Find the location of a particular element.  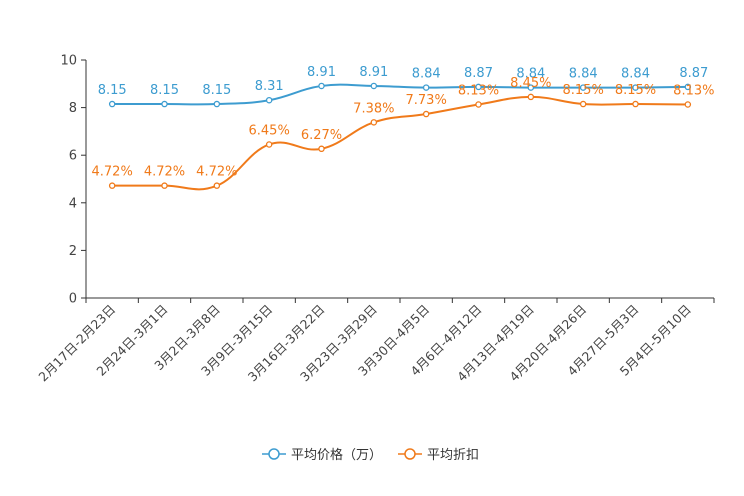

legend: 平均价格（万） 平均折扣 is located at coordinates (370, 455).